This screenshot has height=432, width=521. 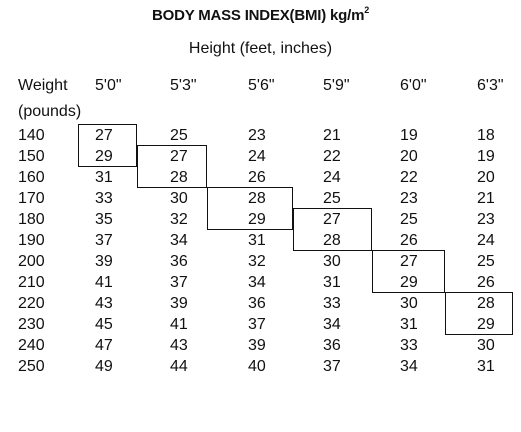 What do you see at coordinates (104, 324) in the screenshot?
I see `bmi-value-cell: 45` at bounding box center [104, 324].